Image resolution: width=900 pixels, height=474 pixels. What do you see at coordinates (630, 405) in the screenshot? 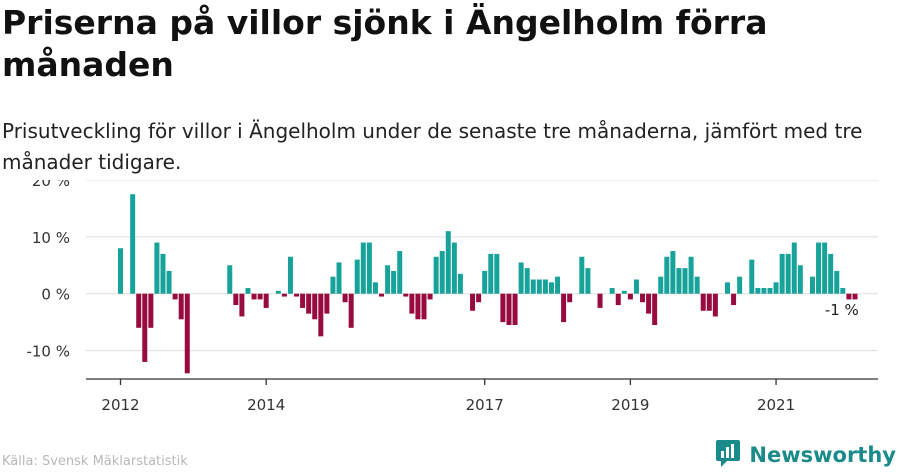
I see `x-tick-label: 2019` at bounding box center [630, 405].